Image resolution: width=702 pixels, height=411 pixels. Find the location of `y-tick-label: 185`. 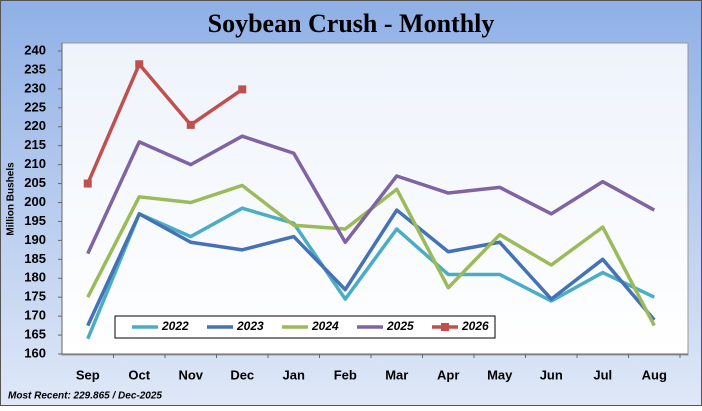

y-tick-label: 185 is located at coordinates (35, 258).